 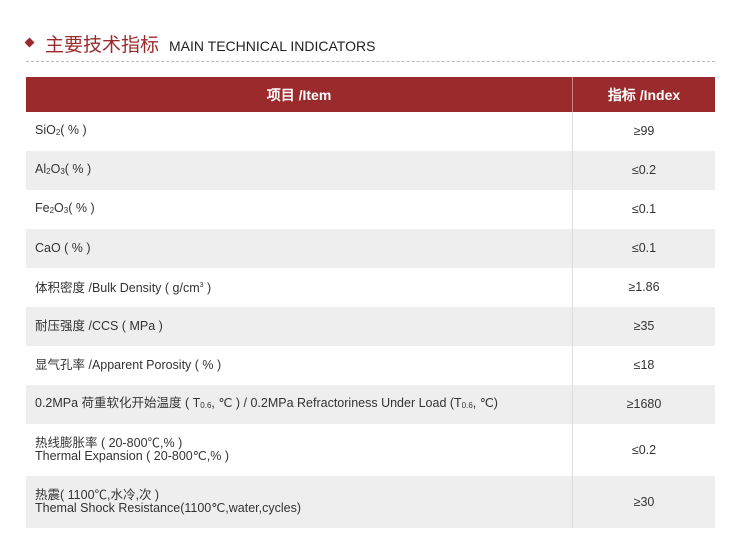 I want to click on item-cell: 耐压强度 /CCS ( MPa ), so click(x=299, y=326).